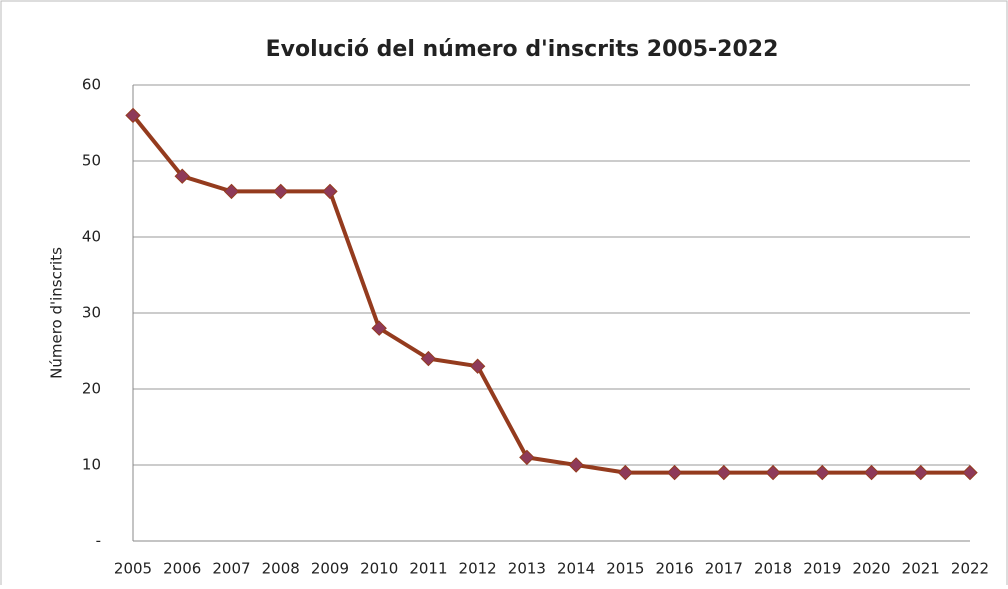 This screenshot has width=1008, height=589. Describe the element at coordinates (625, 569) in the screenshot. I see `x-tick-label: 2015` at that location.